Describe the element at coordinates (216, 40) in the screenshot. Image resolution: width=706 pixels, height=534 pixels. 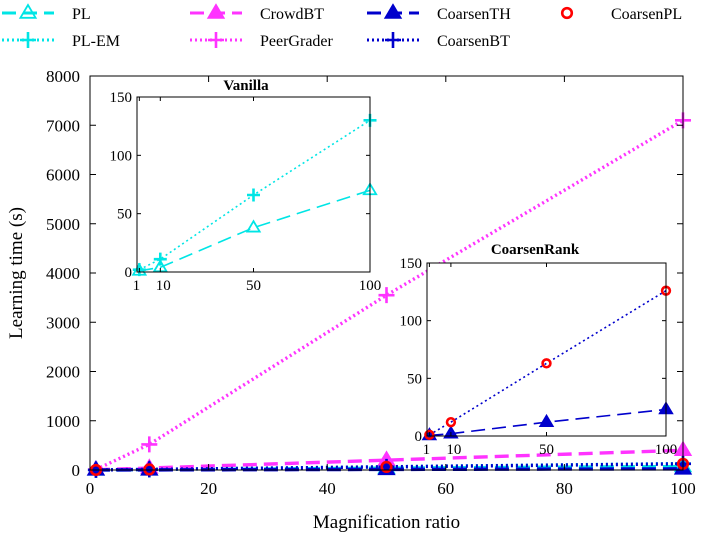
I see `legend-peergrader-marker` at that location.